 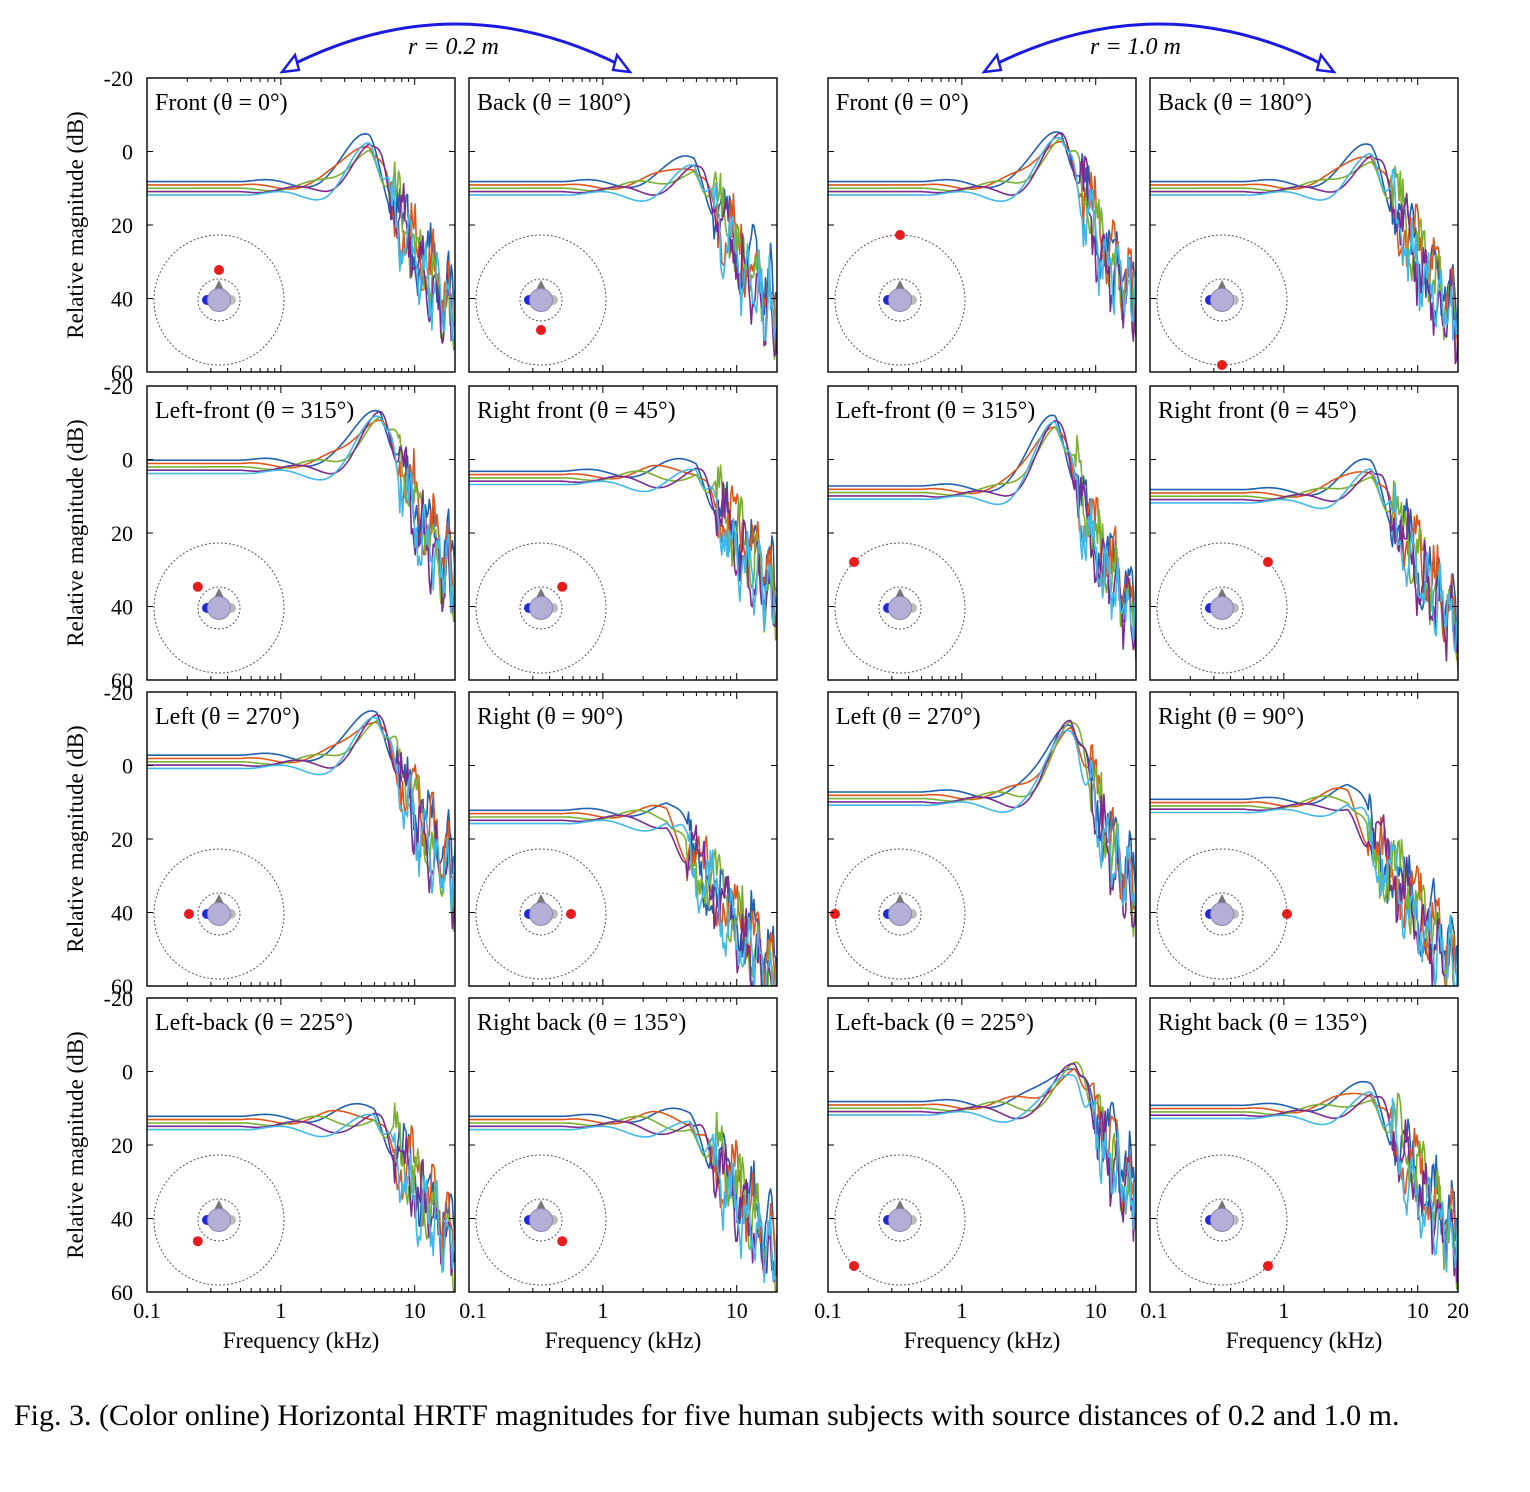 I want to click on panel-title: Left-back (θ = 225°), so click(x=935, y=1023).